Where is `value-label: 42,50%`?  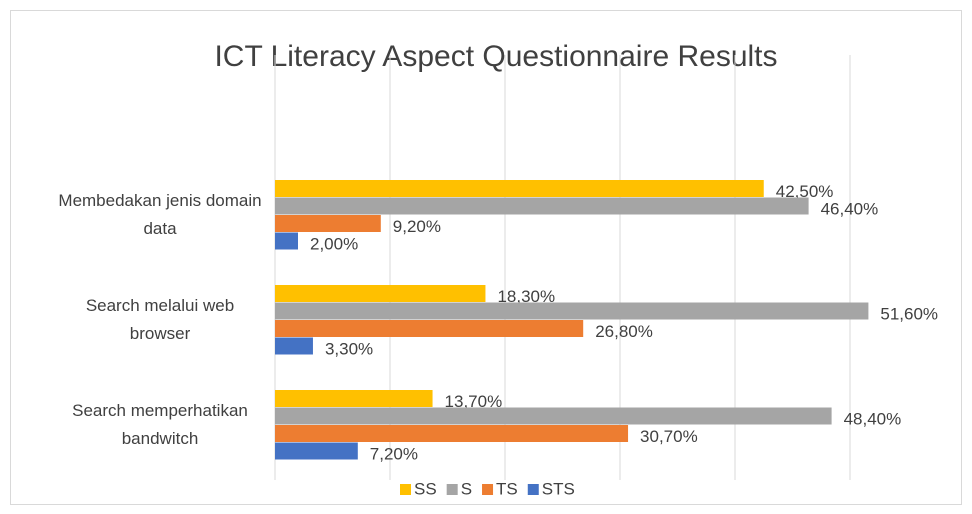 value-label: 42,50% is located at coordinates (805, 191).